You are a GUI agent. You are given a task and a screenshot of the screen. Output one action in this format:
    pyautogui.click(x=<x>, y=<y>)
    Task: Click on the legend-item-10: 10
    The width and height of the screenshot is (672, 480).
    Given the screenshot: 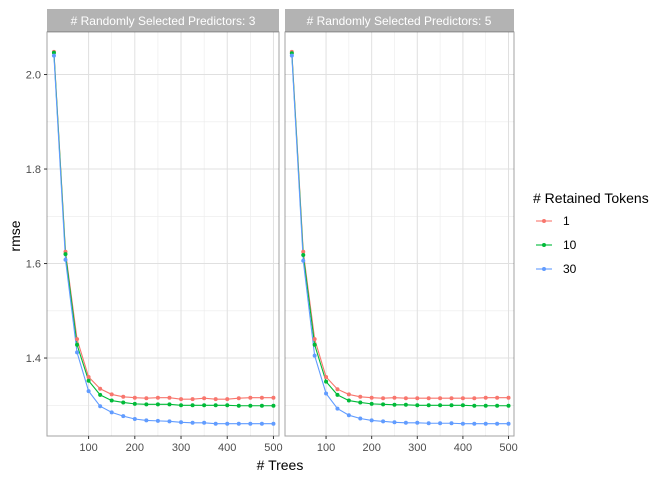 What is the action you would take?
    pyautogui.click(x=556, y=245)
    